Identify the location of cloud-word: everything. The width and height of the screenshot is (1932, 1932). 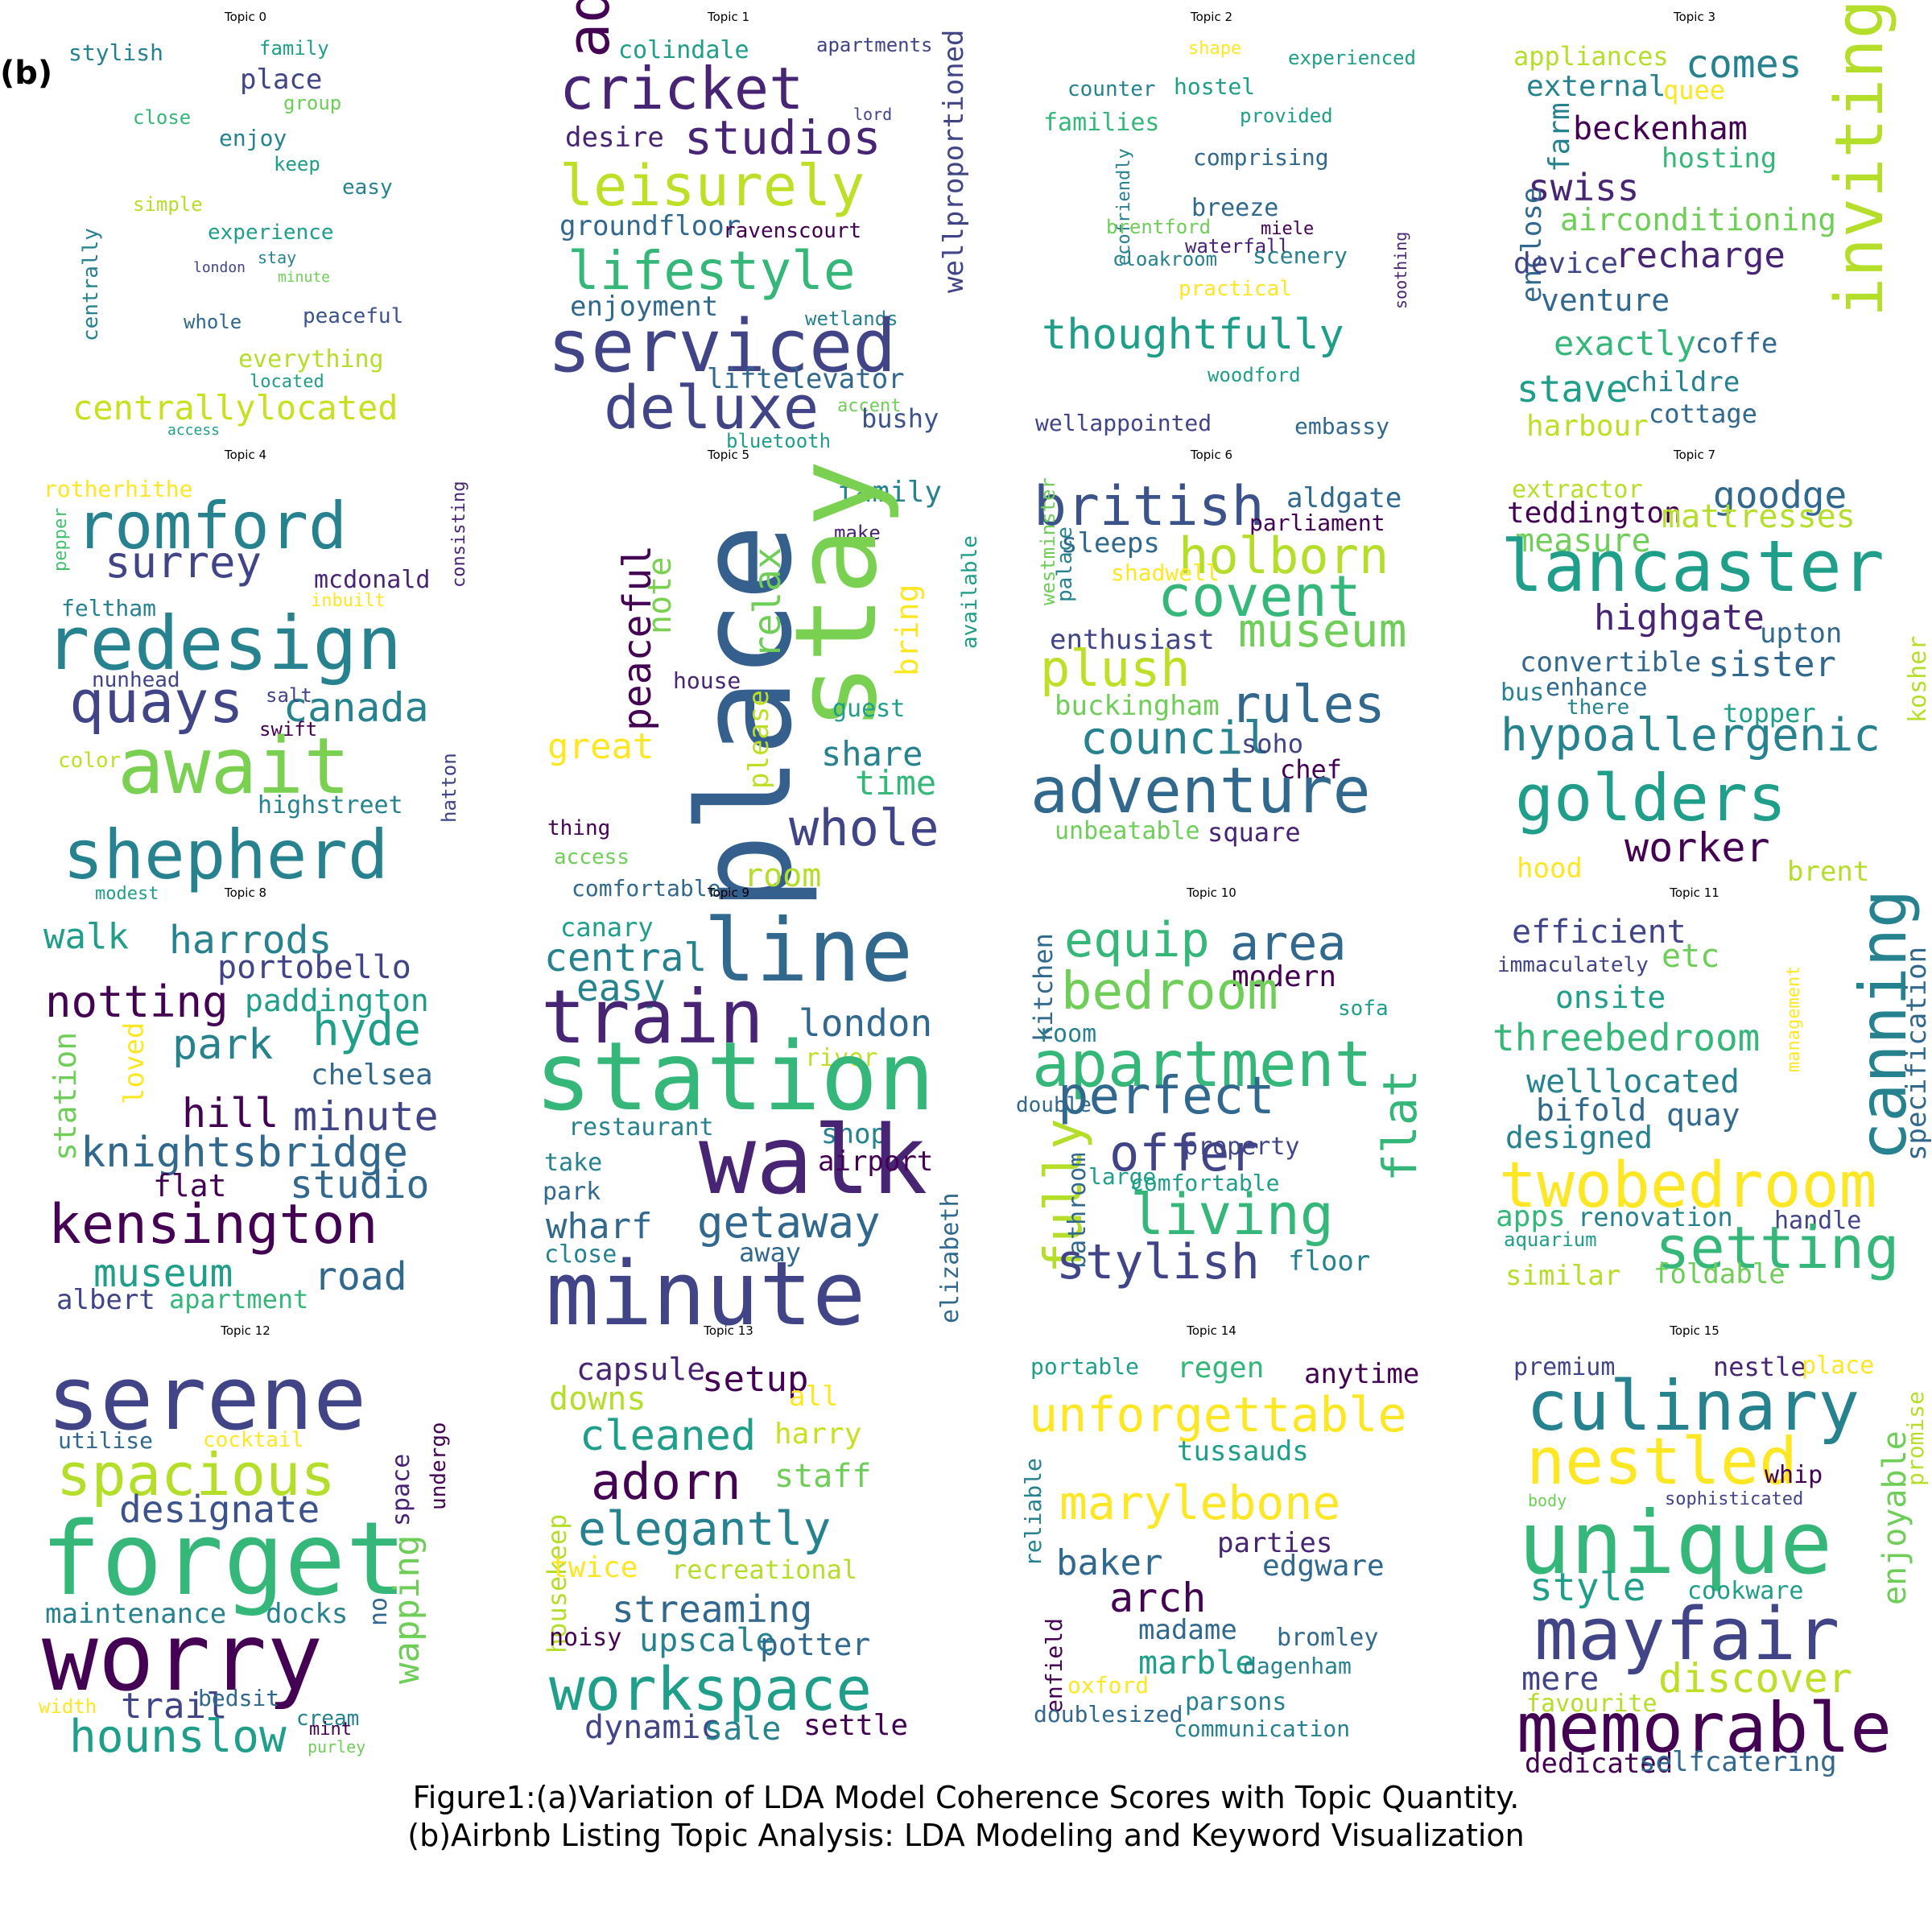
(311, 359).